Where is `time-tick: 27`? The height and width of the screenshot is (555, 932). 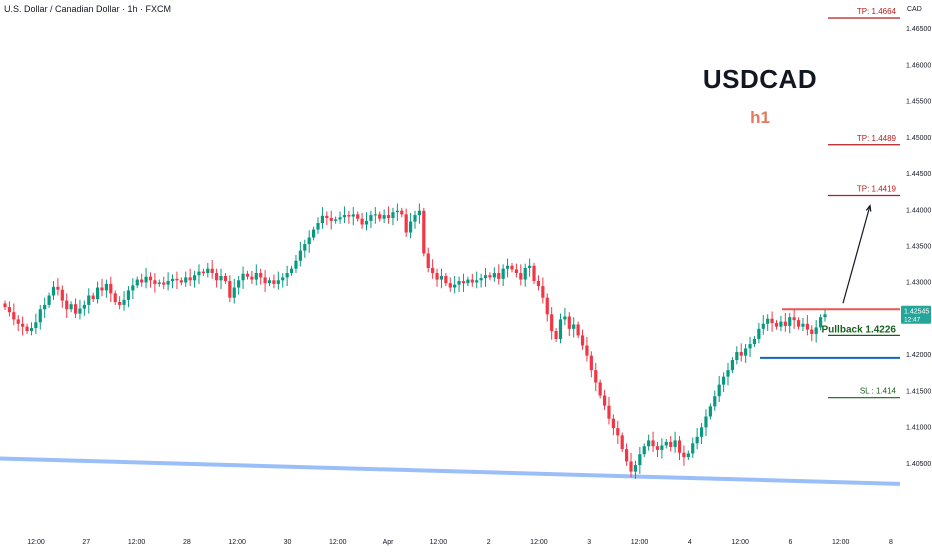 time-tick: 27 is located at coordinates (86, 542).